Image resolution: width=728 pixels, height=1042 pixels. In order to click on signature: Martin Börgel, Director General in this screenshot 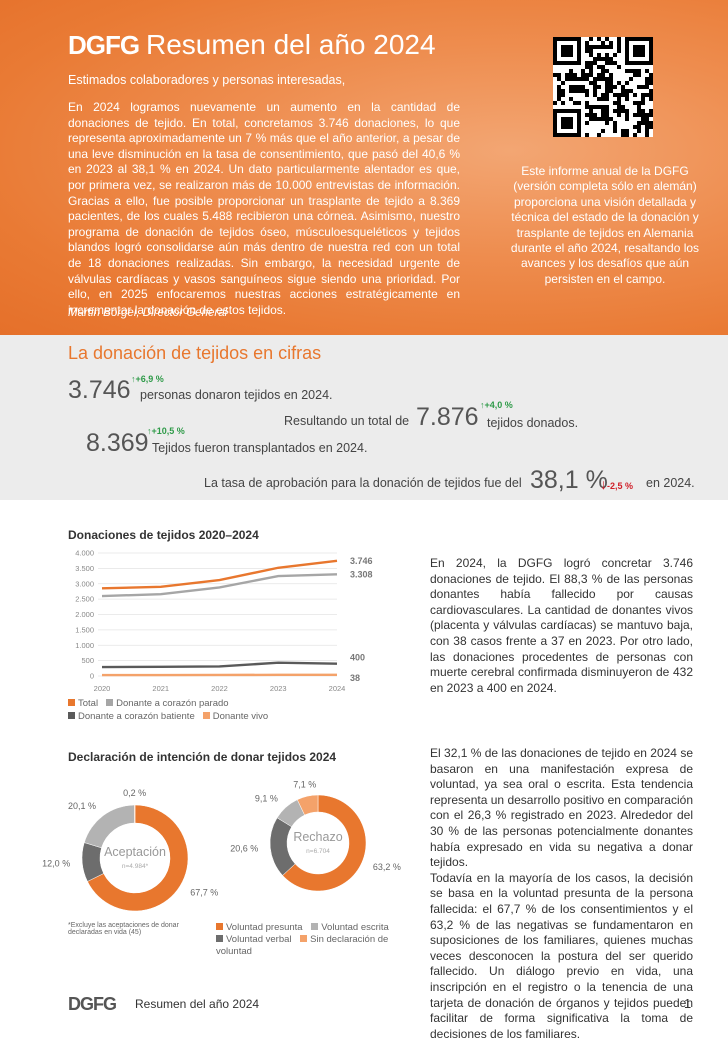, I will do `click(147, 313)`.